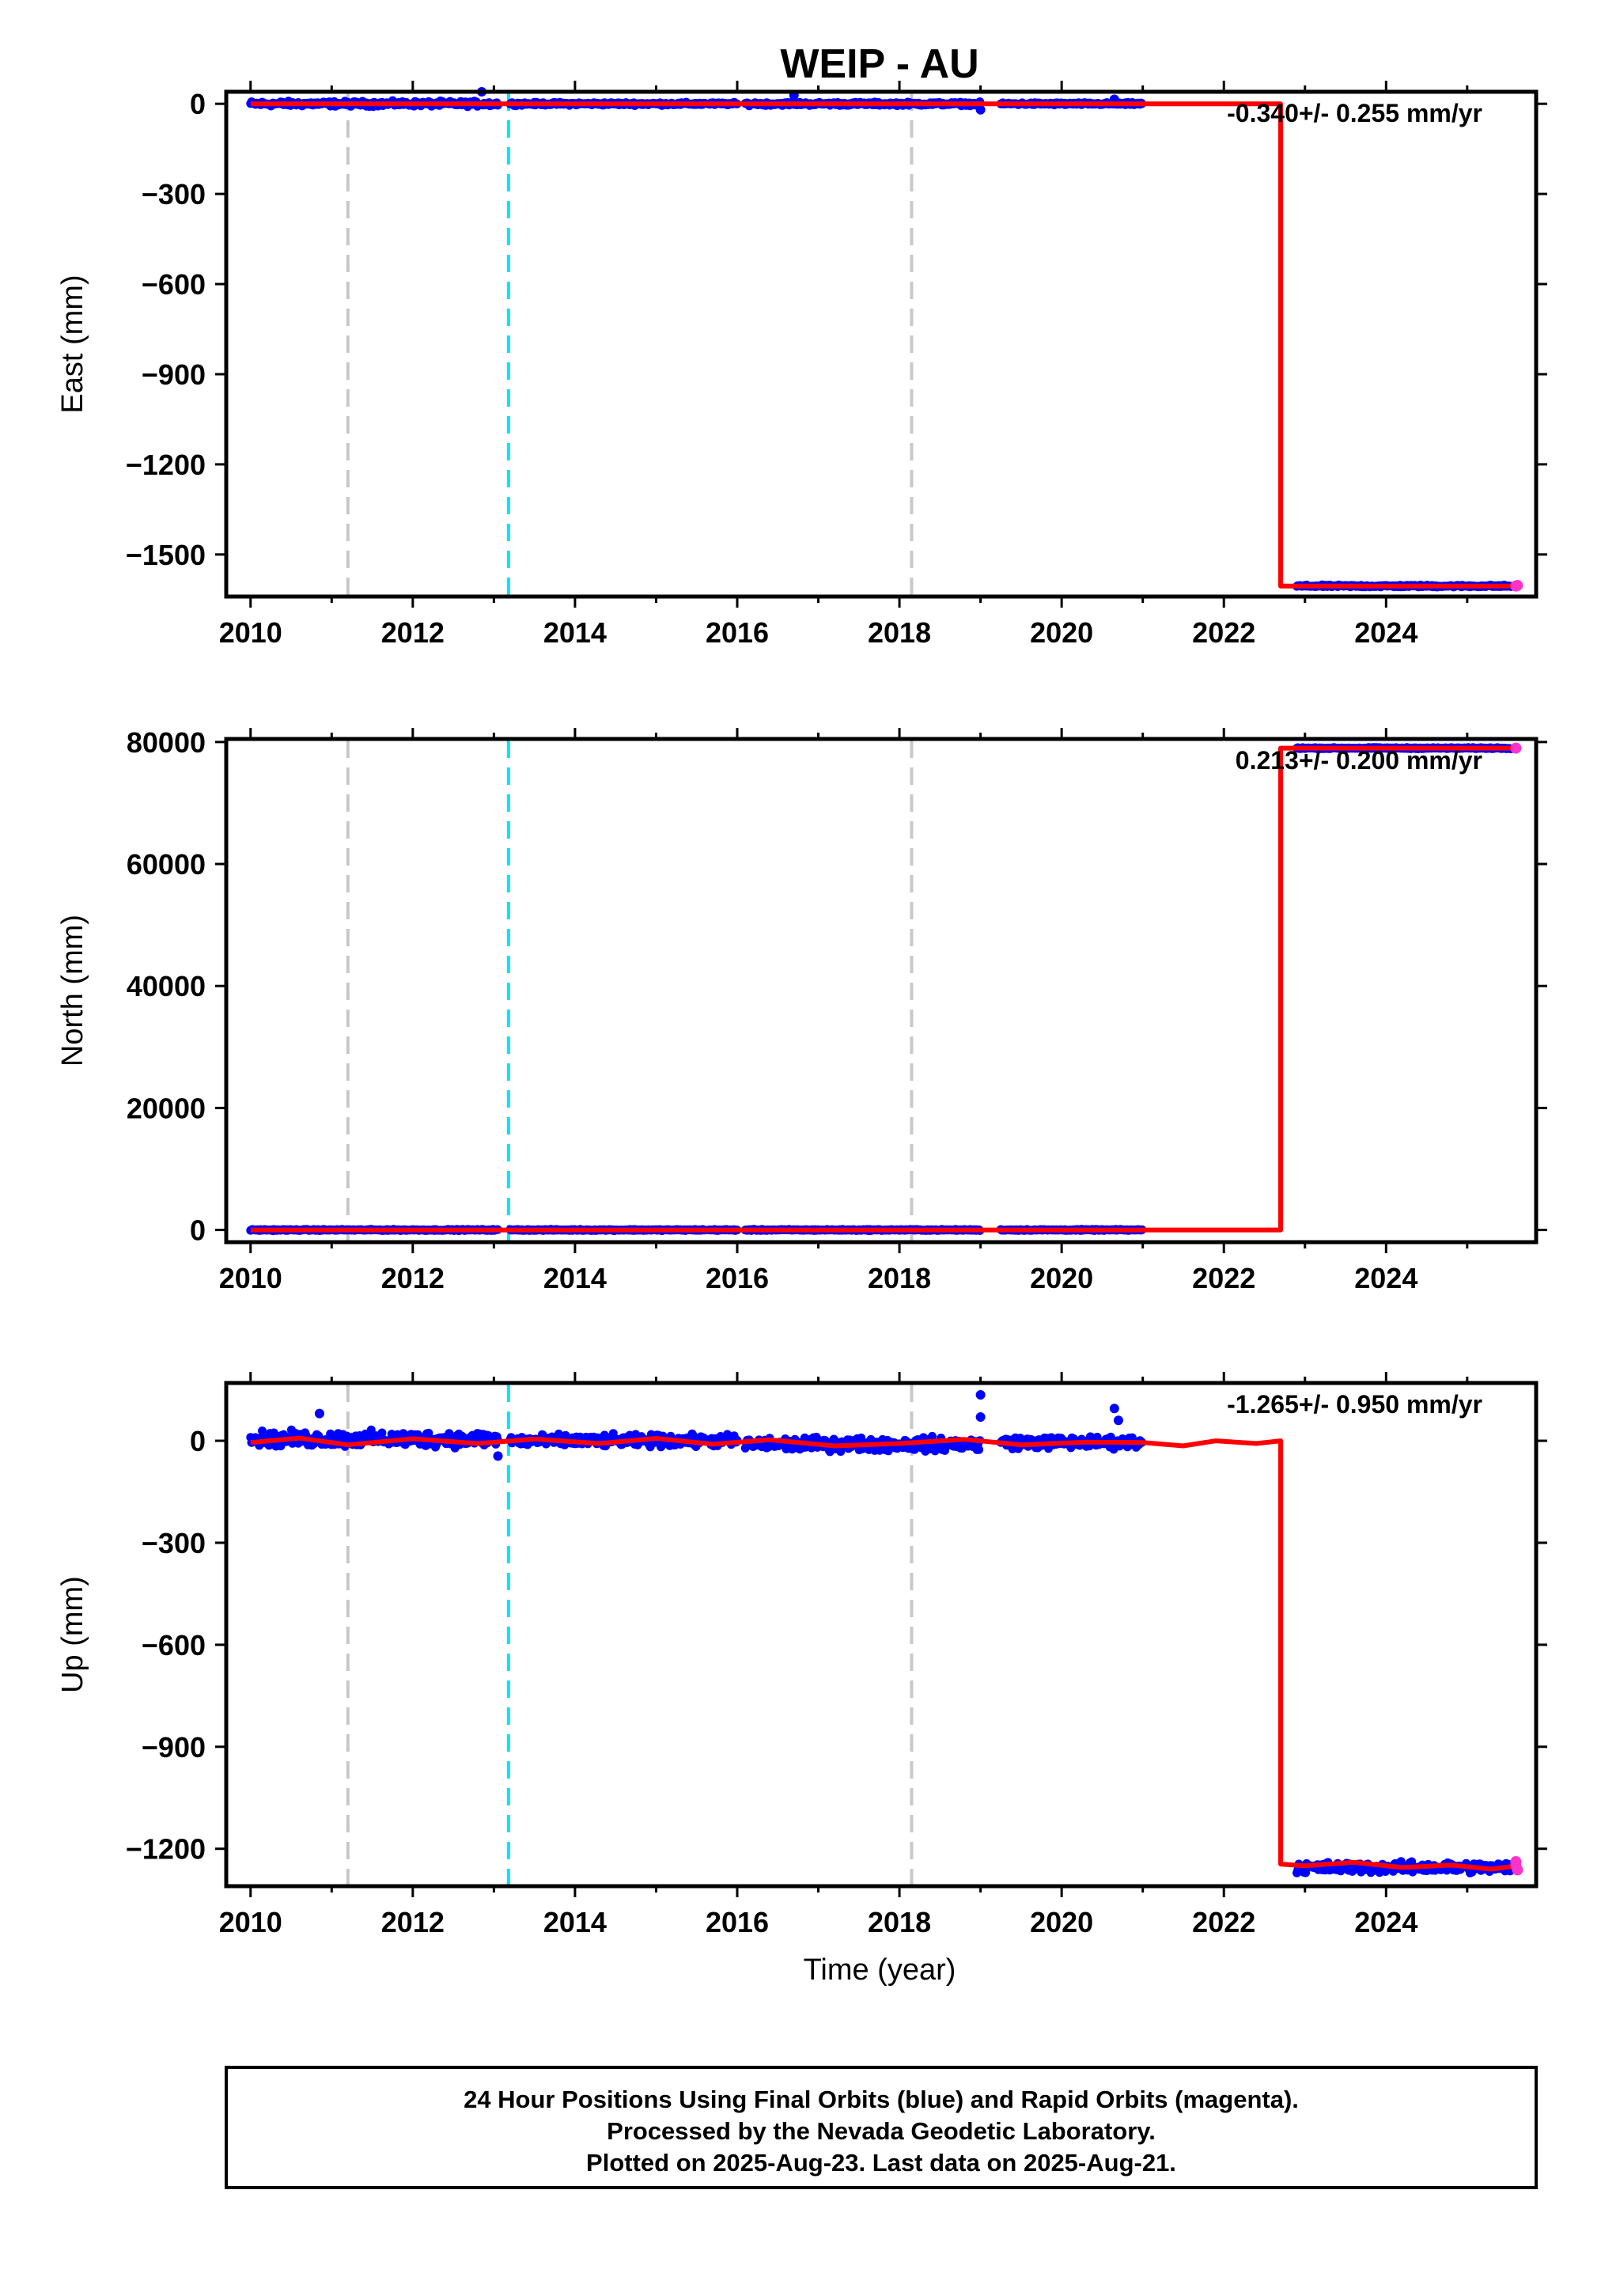  Describe the element at coordinates (166, 986) in the screenshot. I see `y-tick-label: 40000` at that location.